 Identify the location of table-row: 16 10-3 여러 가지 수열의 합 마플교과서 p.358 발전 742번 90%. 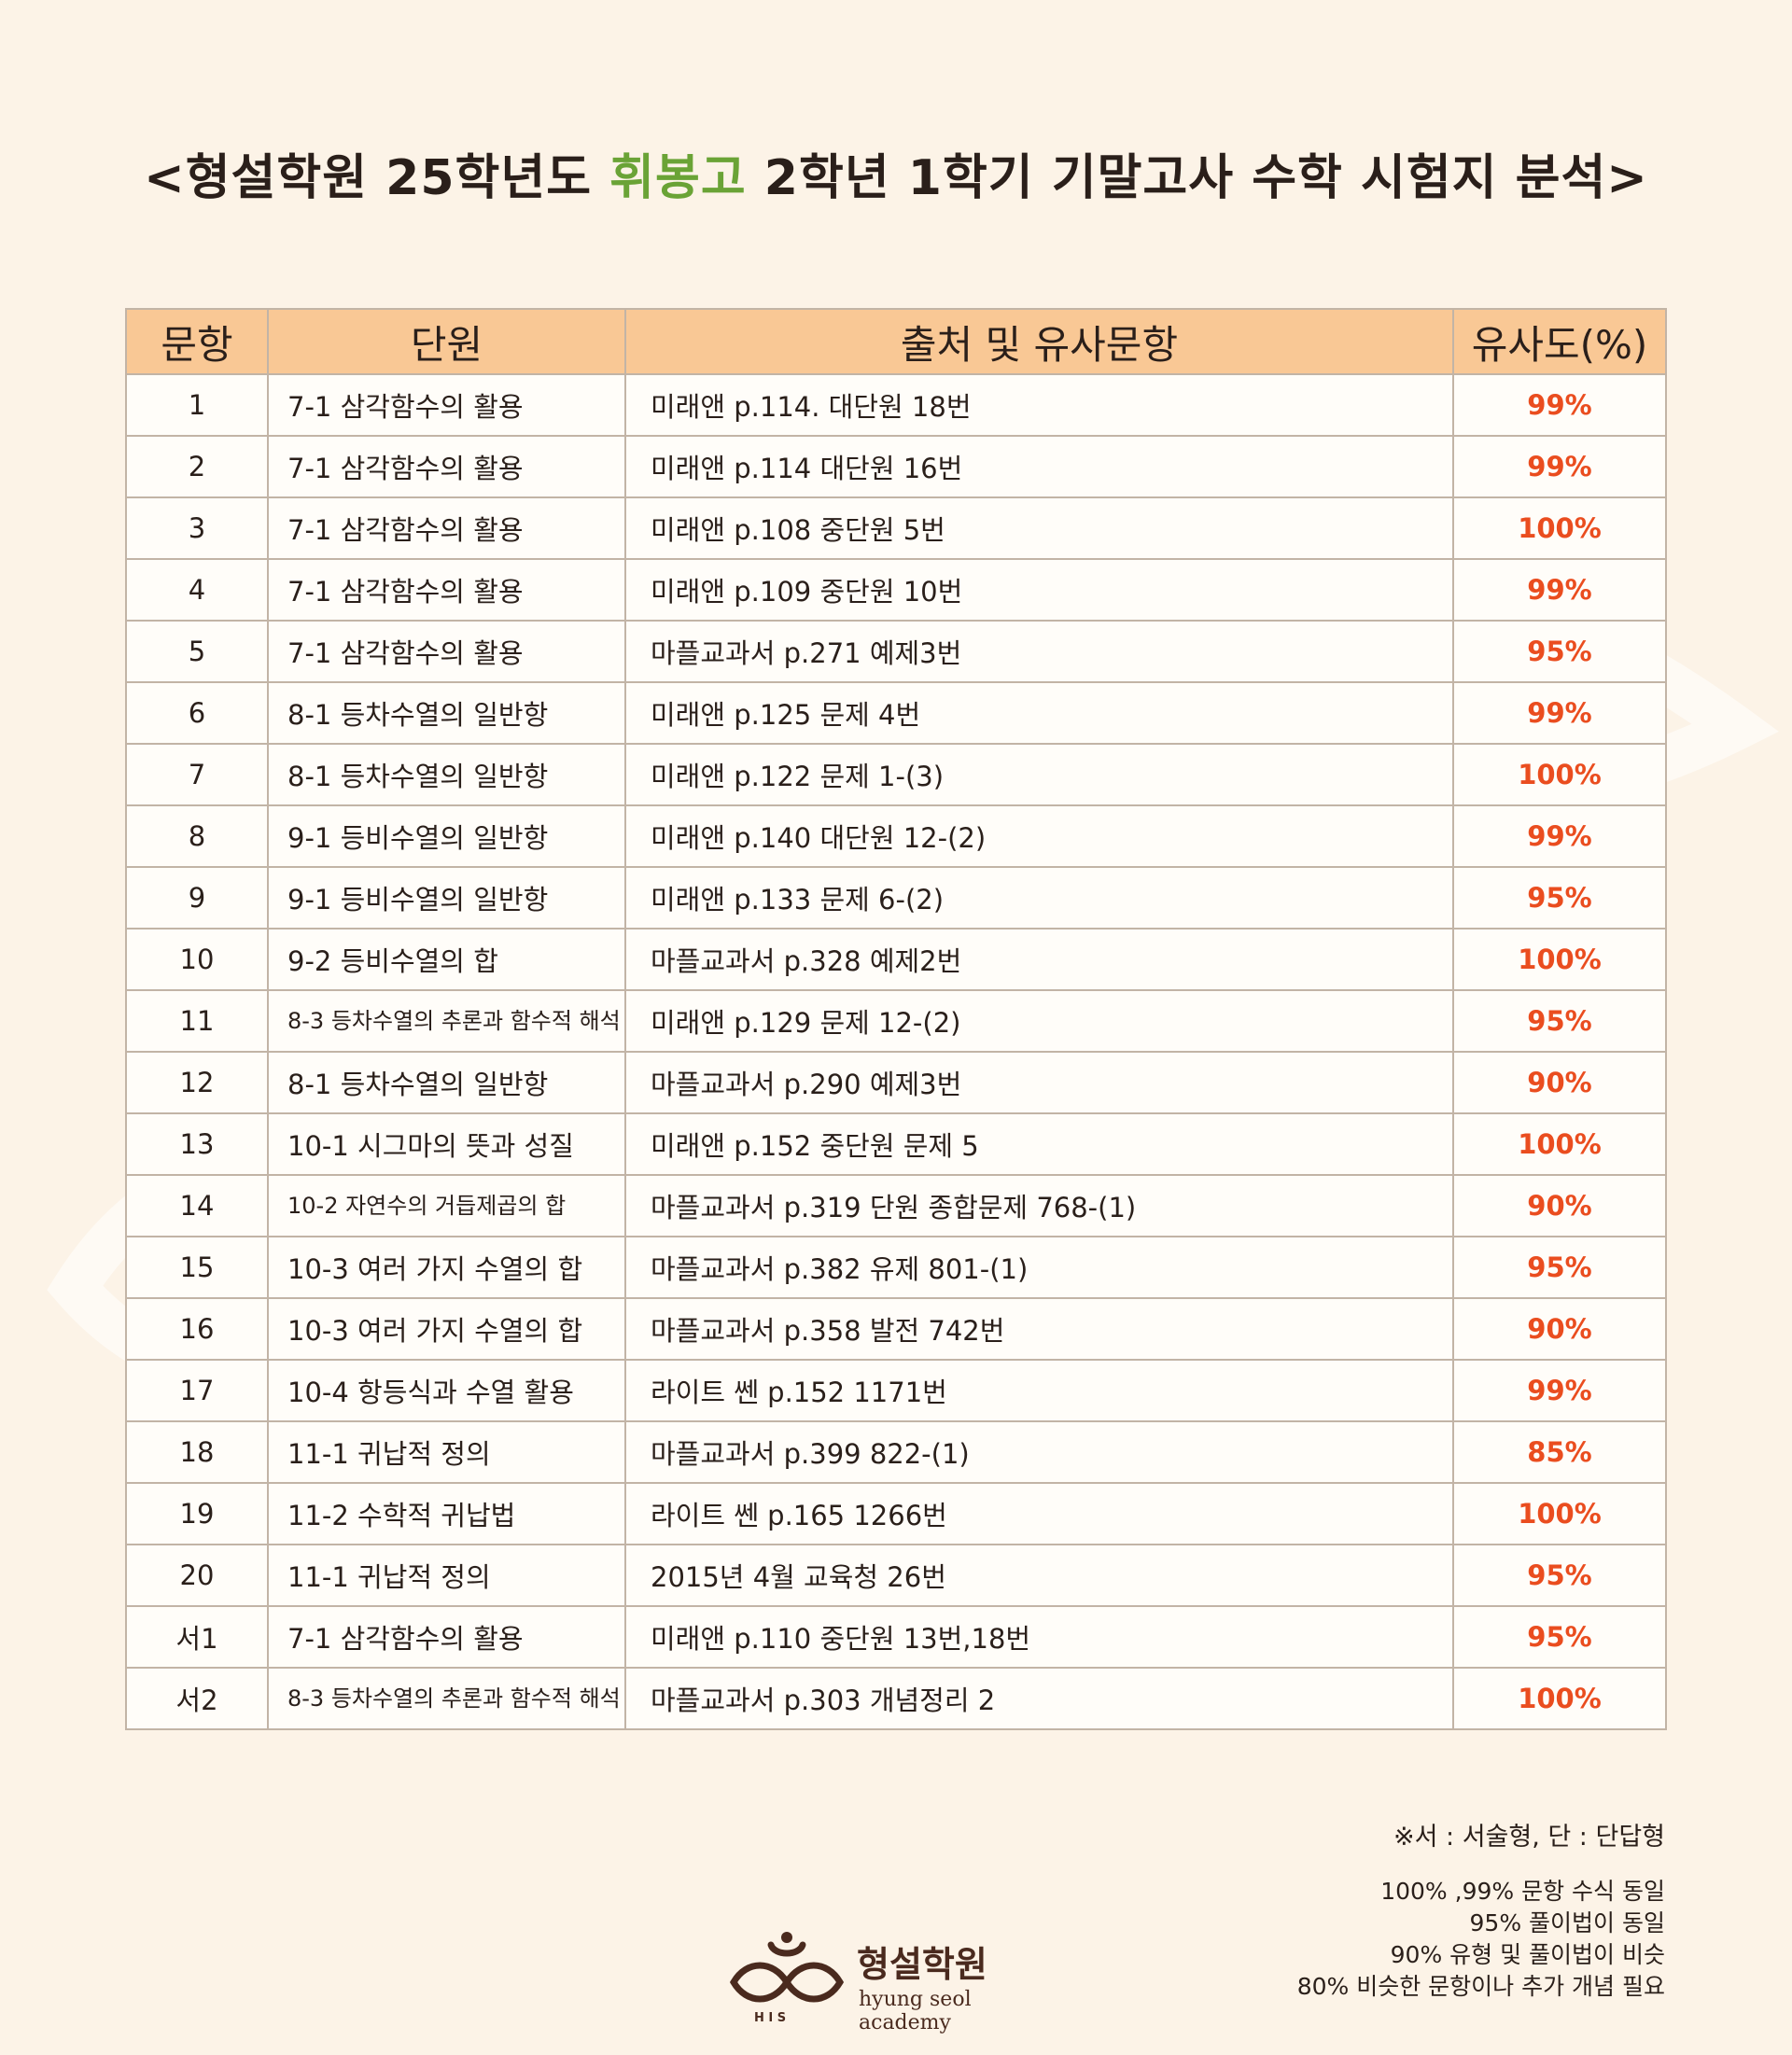
(896, 1329).